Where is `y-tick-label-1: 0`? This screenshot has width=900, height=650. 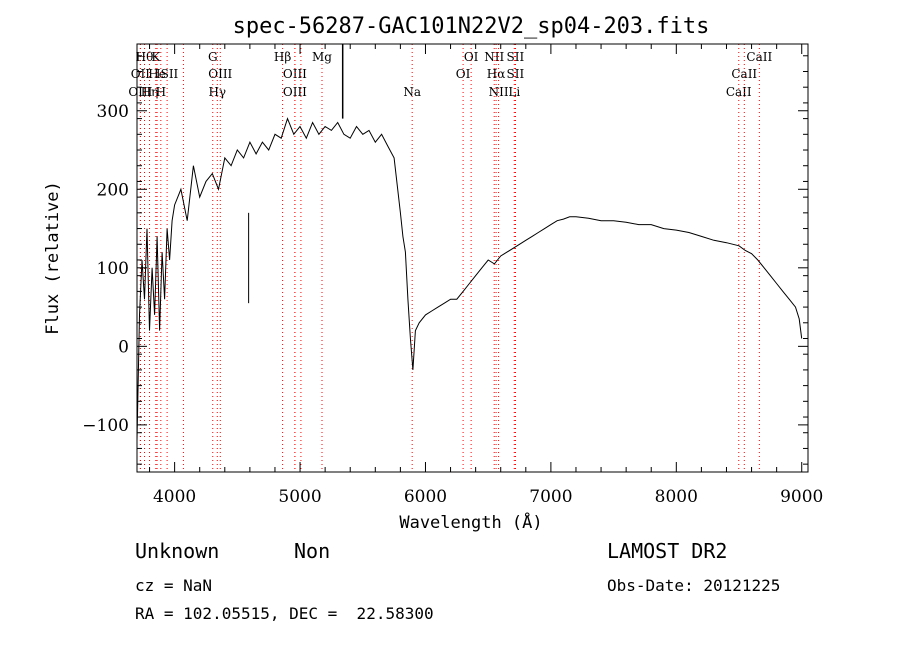
y-tick-label-1: 0 is located at coordinates (123, 347).